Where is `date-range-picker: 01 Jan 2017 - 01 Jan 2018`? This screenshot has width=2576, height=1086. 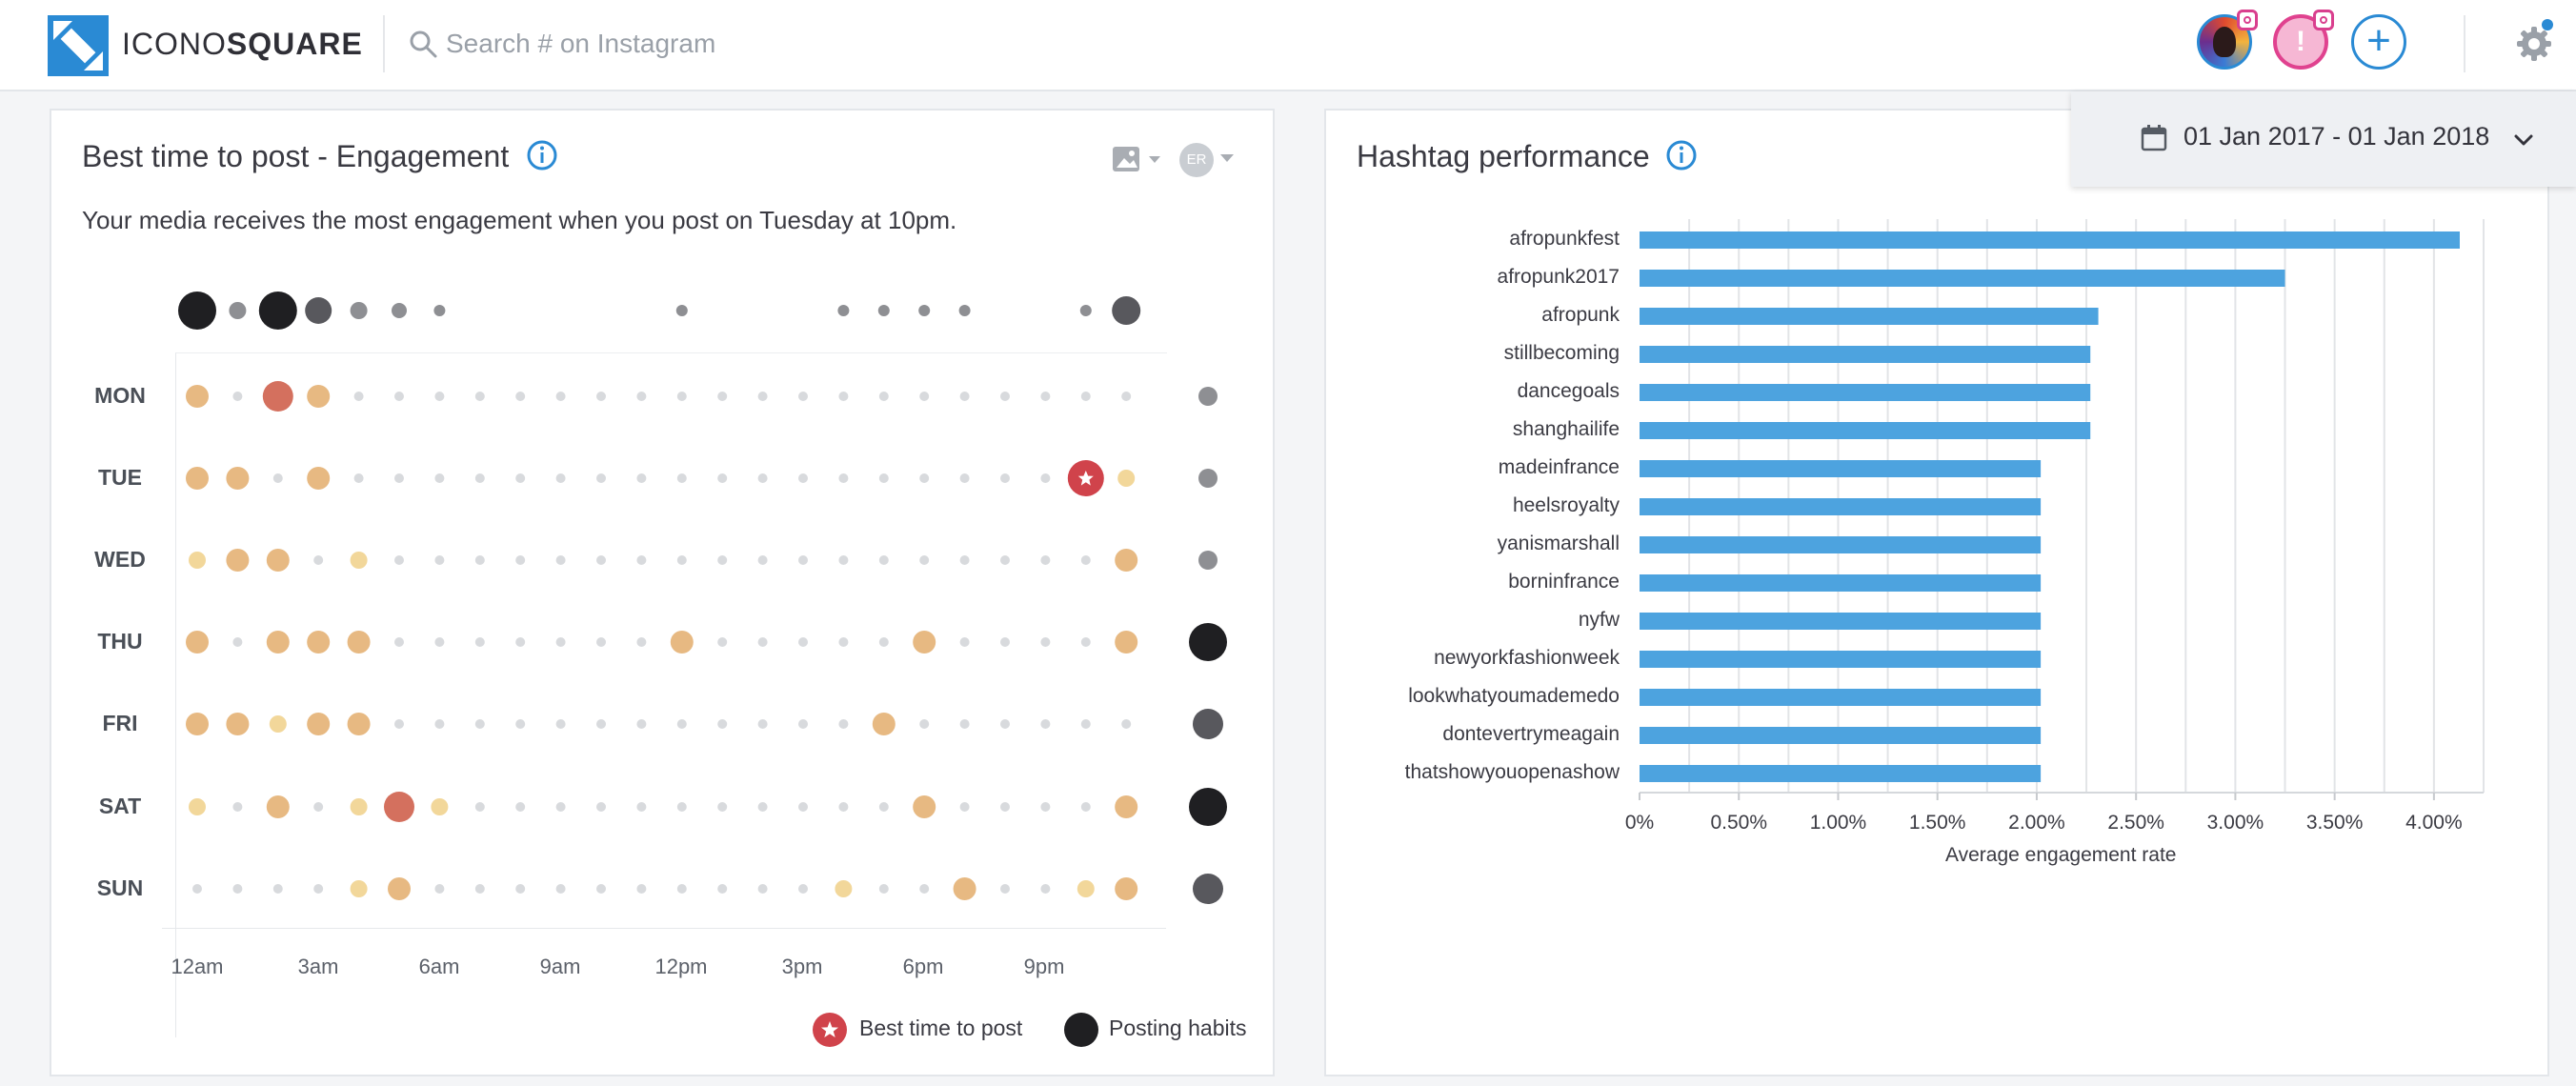
date-range-picker: 01 Jan 2017 - 01 Jan 2018 is located at coordinates (2324, 139).